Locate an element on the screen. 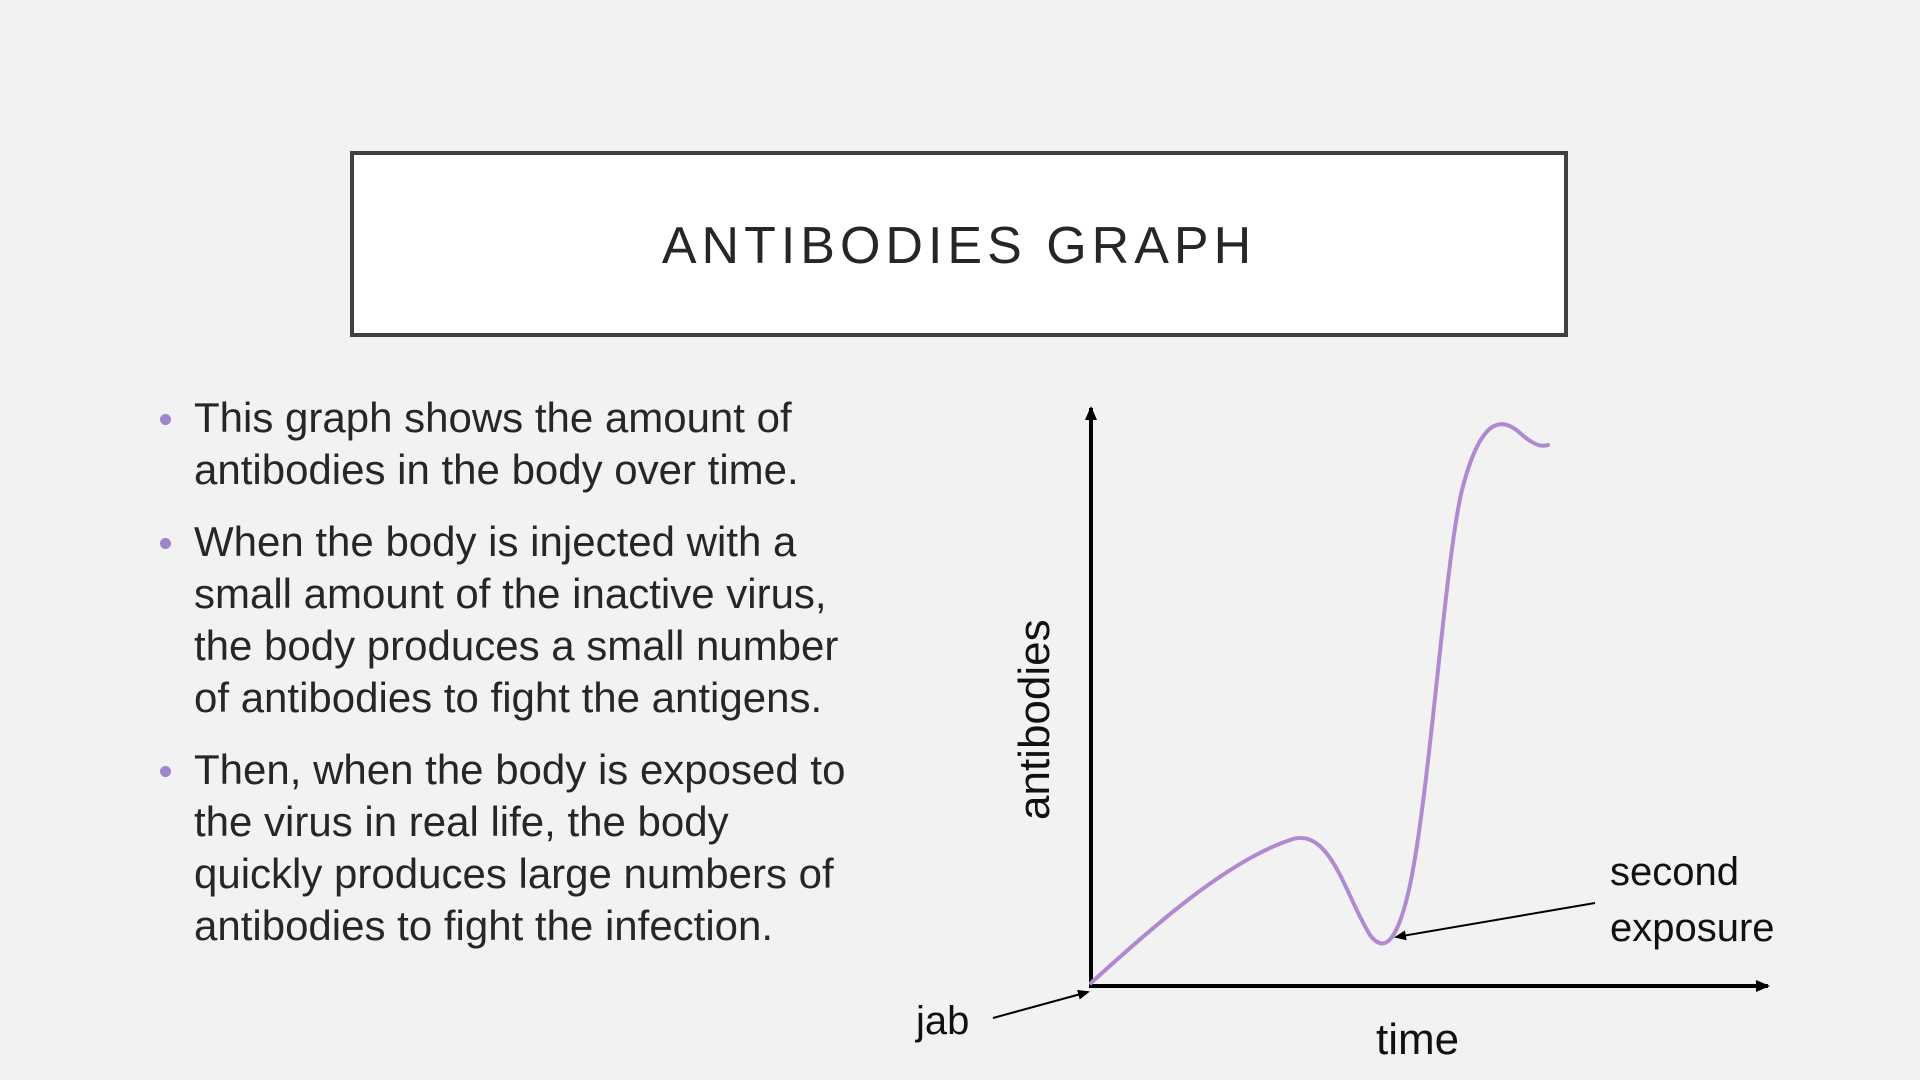 The height and width of the screenshot is (1080, 1920). antibody-curve is located at coordinates (1319, 703).